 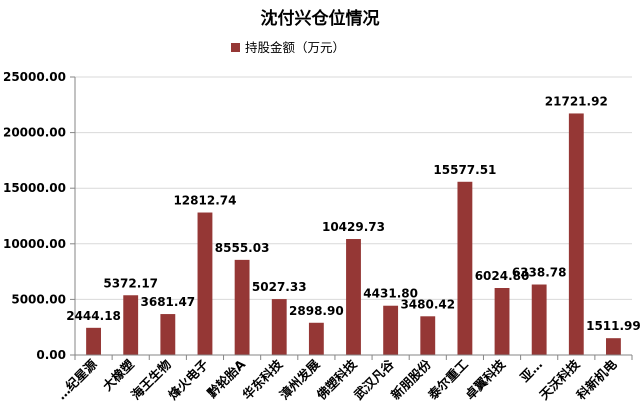 I want to click on y-tick-label: 5000.00, so click(x=38, y=299).